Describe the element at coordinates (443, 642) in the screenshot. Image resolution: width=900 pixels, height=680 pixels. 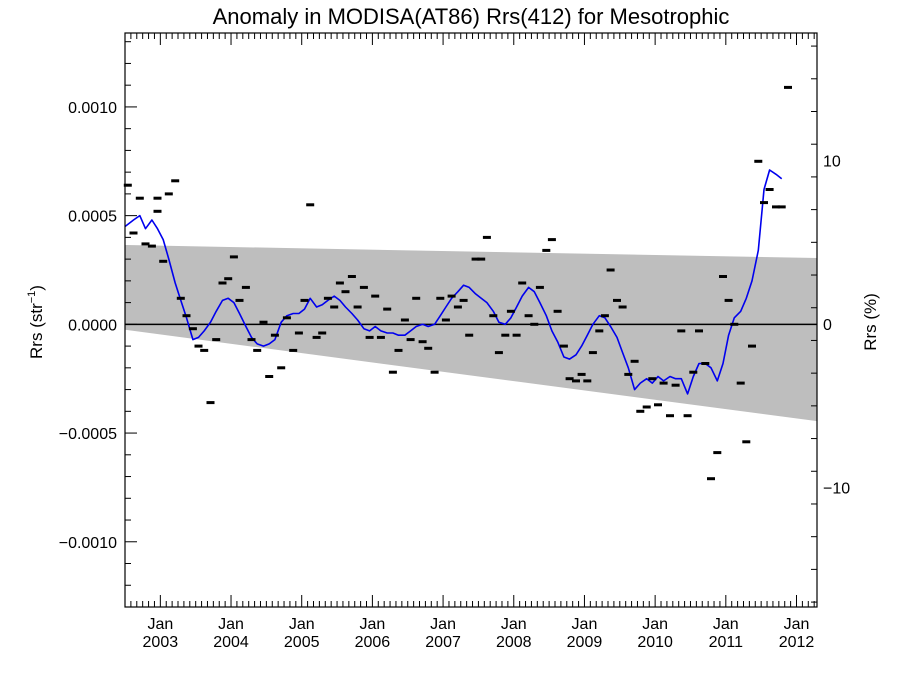
I see `x-tick-label-year: 2007` at that location.